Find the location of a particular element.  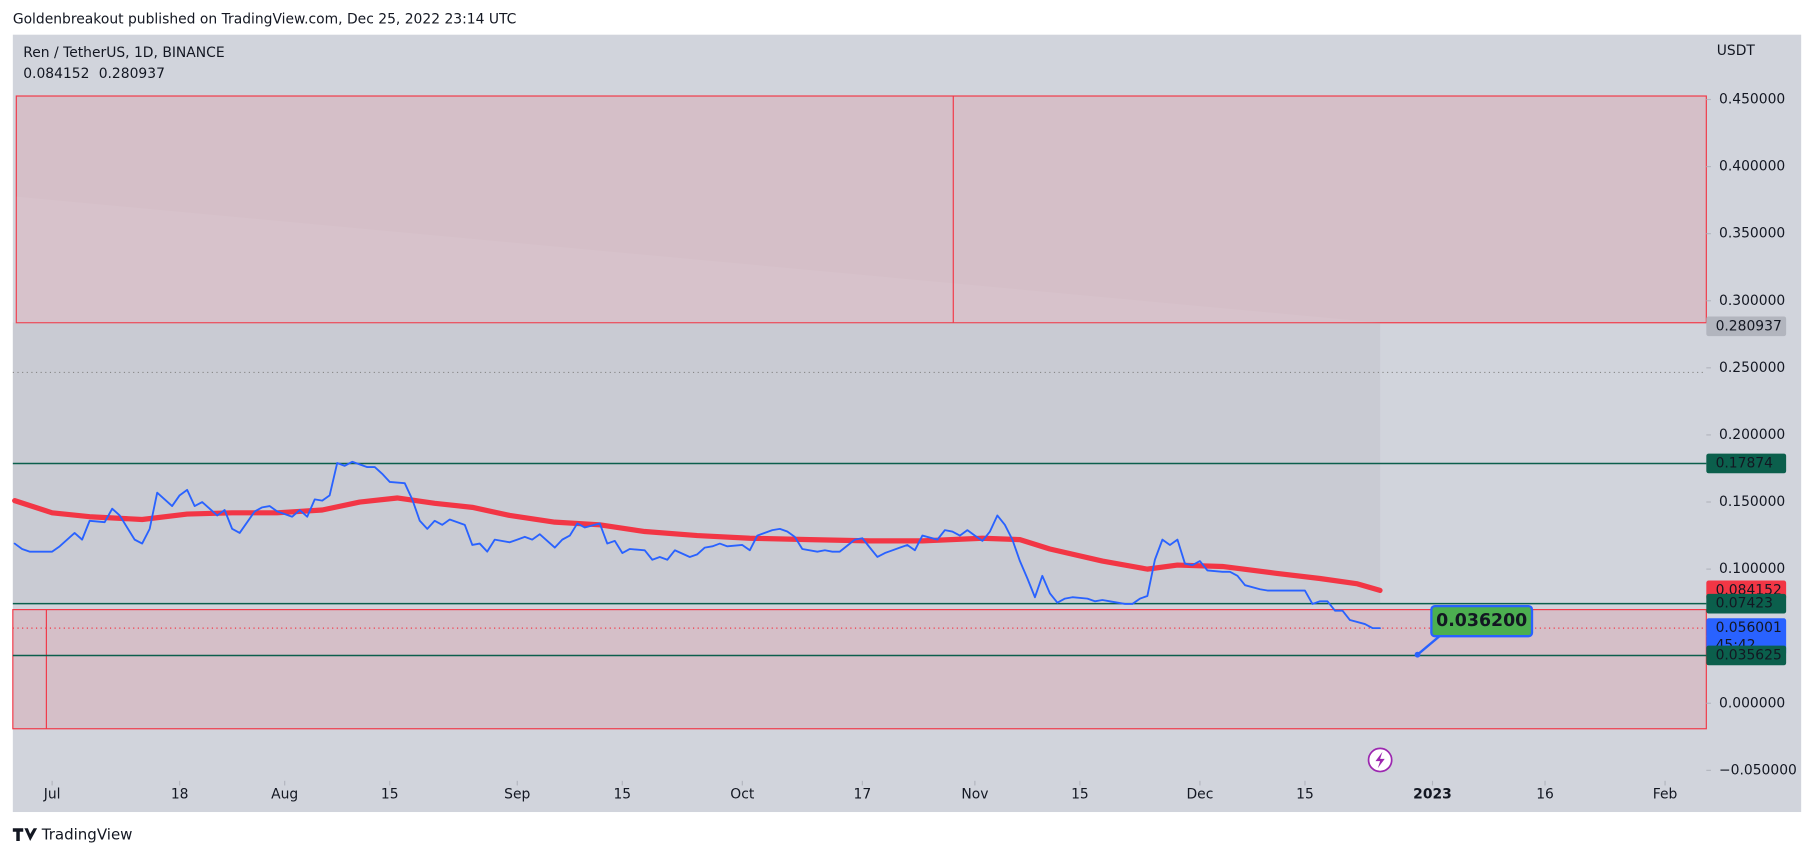

brand: TradingView is located at coordinates (87, 835).